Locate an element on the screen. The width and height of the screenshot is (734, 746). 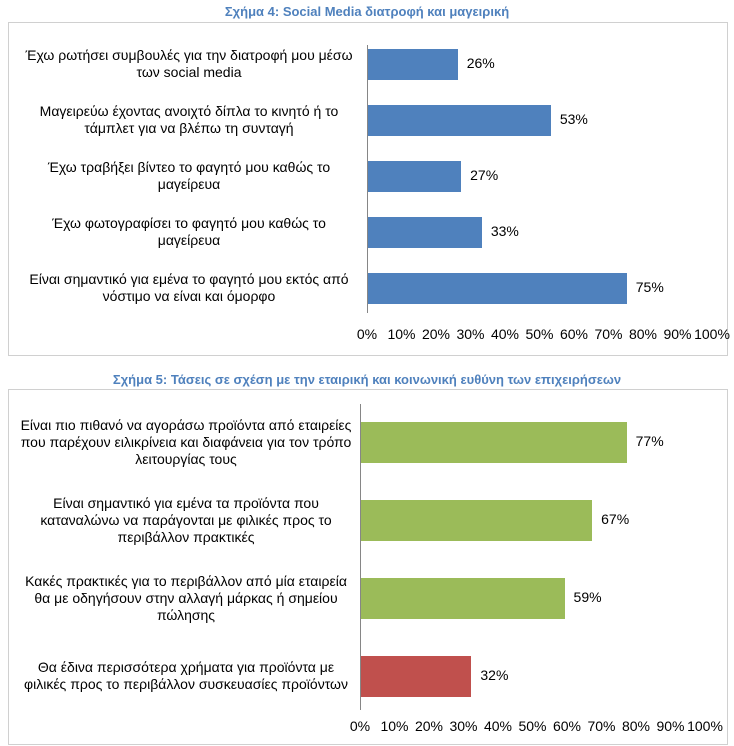
chart-2-data-label: 59% is located at coordinates (587, 597).